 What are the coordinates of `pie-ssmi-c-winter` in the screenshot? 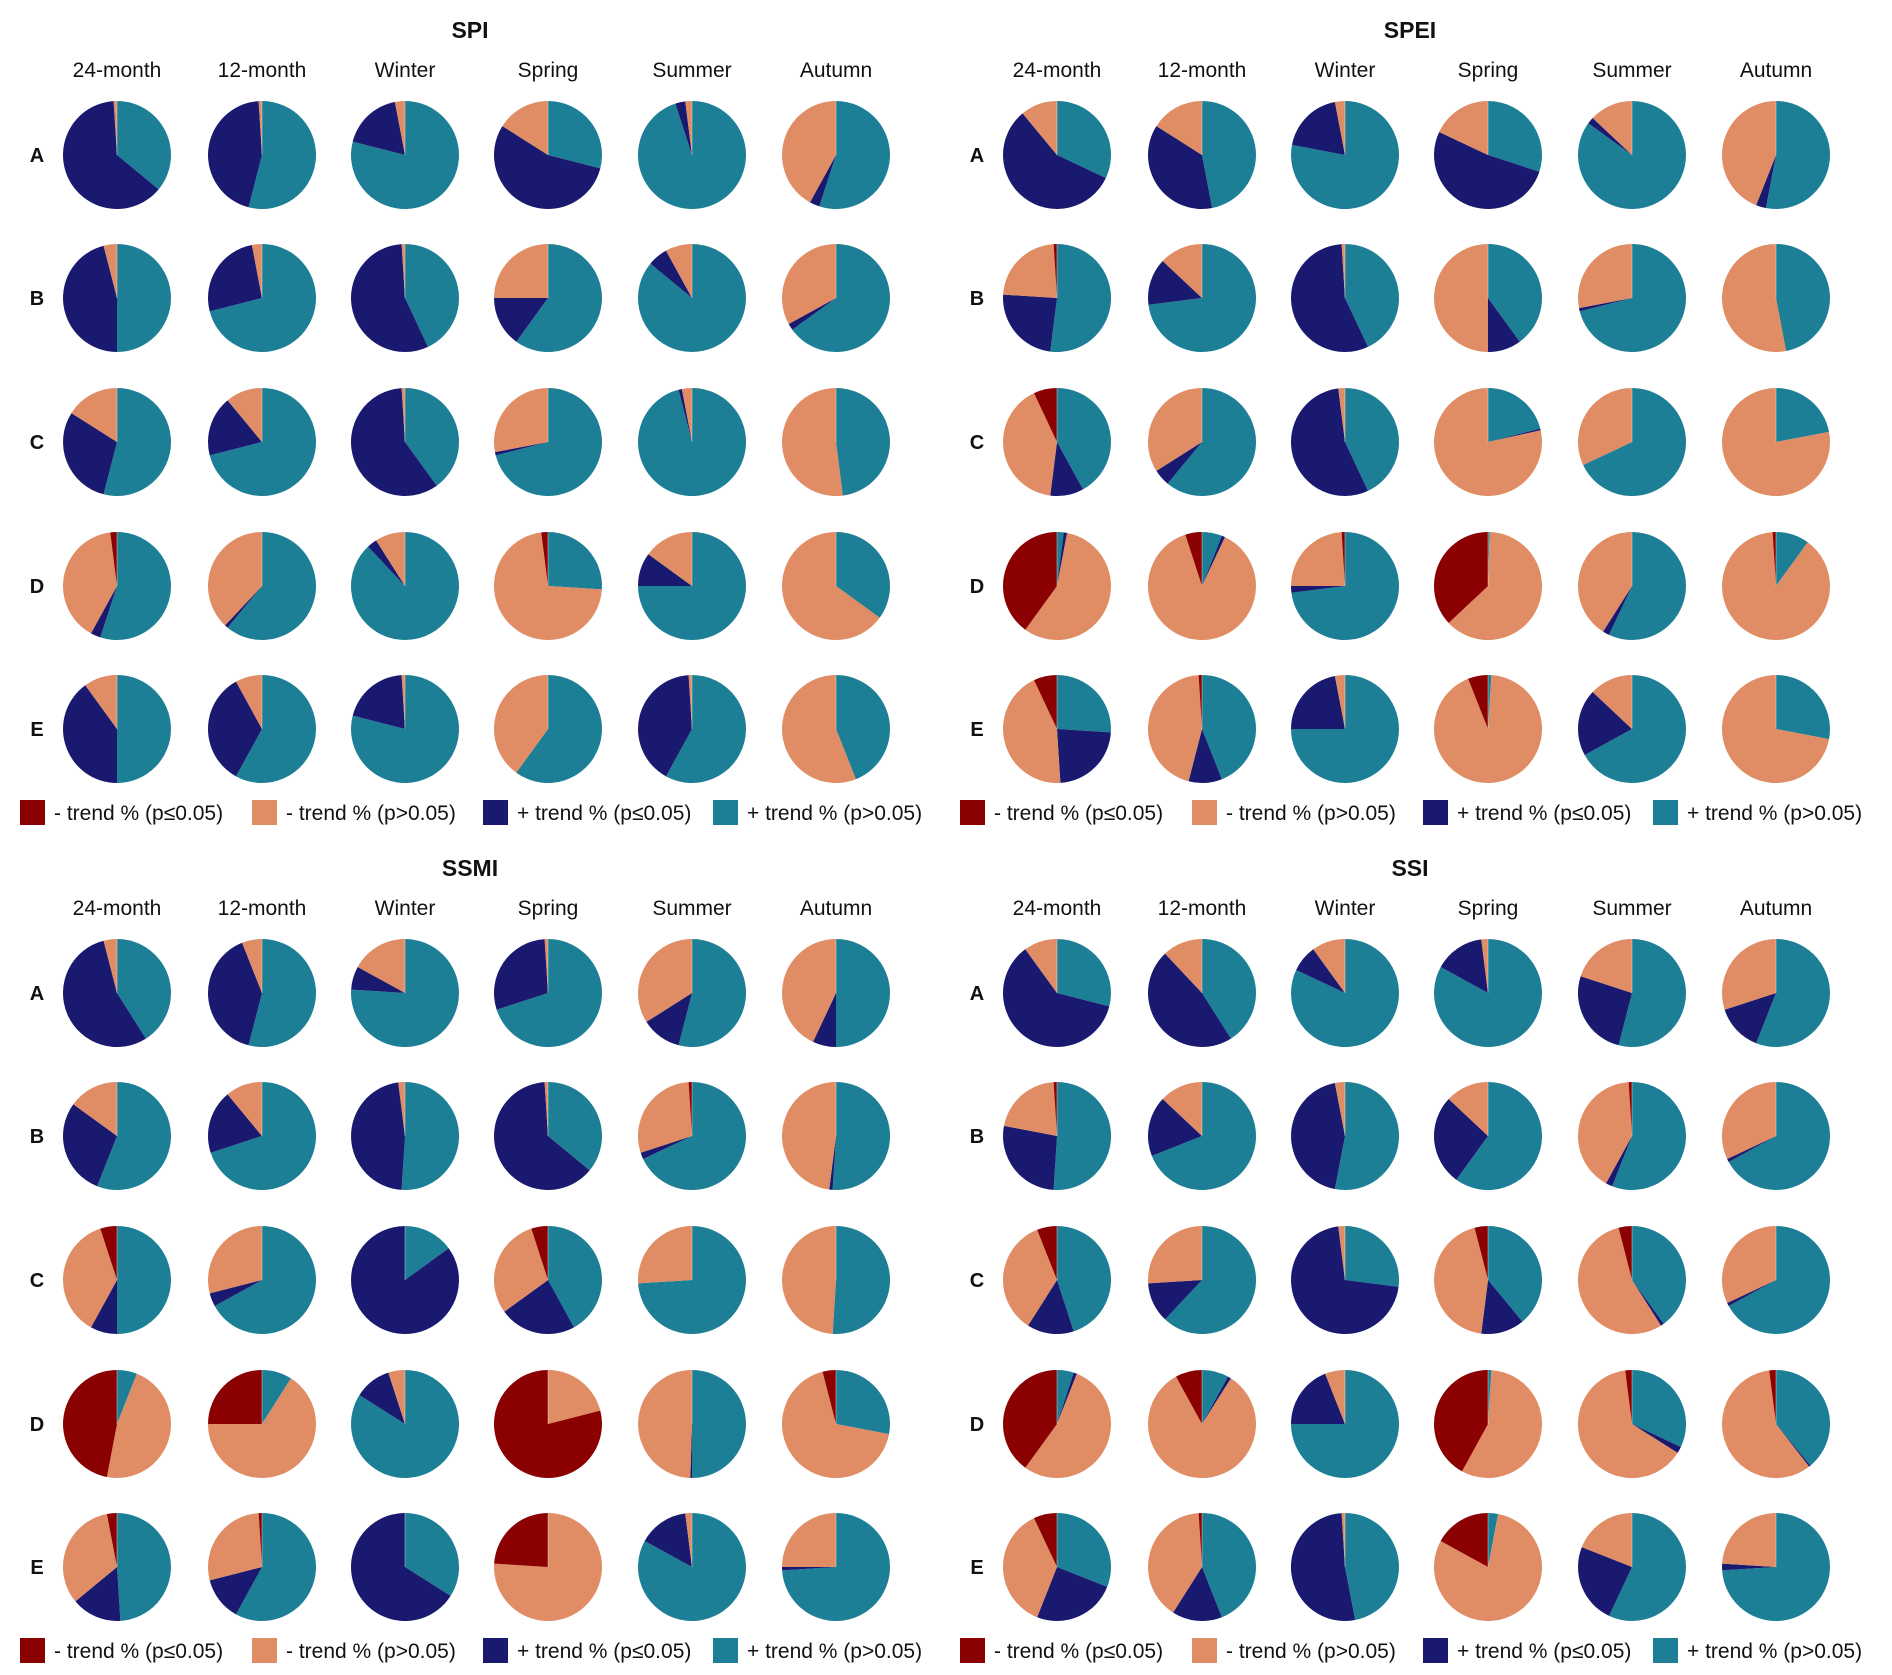 It's located at (405, 1280).